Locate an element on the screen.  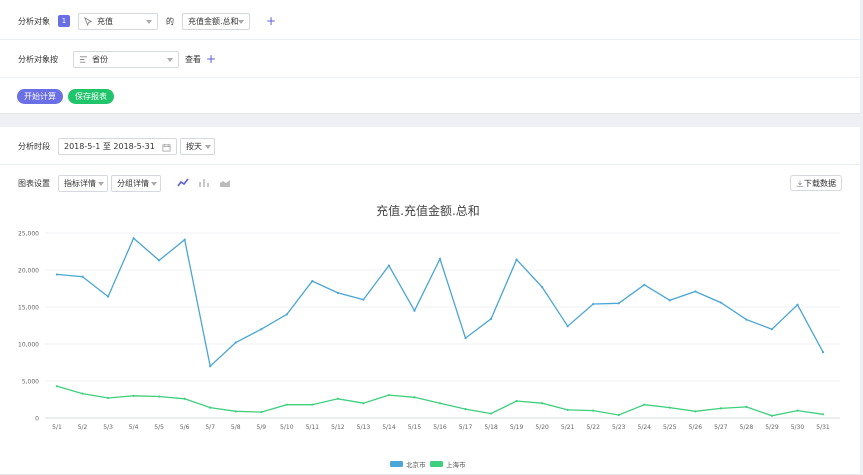
legend-swatch is located at coordinates (396, 464).